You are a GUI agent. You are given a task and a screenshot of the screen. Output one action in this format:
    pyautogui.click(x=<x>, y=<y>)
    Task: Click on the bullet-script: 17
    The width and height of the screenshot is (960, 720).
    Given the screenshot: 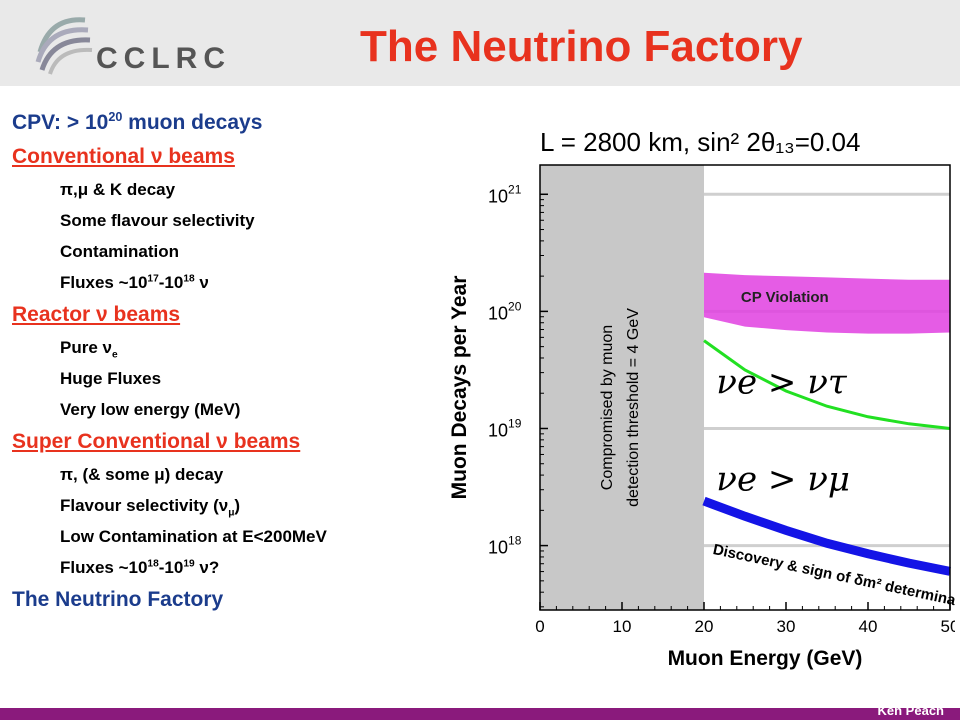 What is the action you would take?
    pyautogui.click(x=153, y=279)
    